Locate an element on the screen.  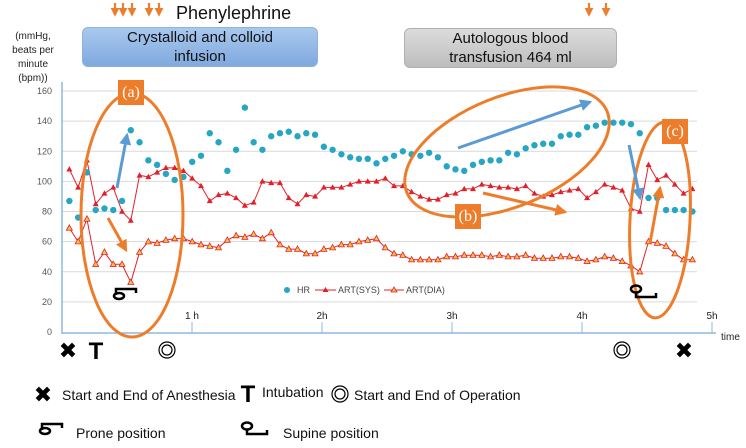
y-tick-label: 140 is located at coordinates (44, 121).